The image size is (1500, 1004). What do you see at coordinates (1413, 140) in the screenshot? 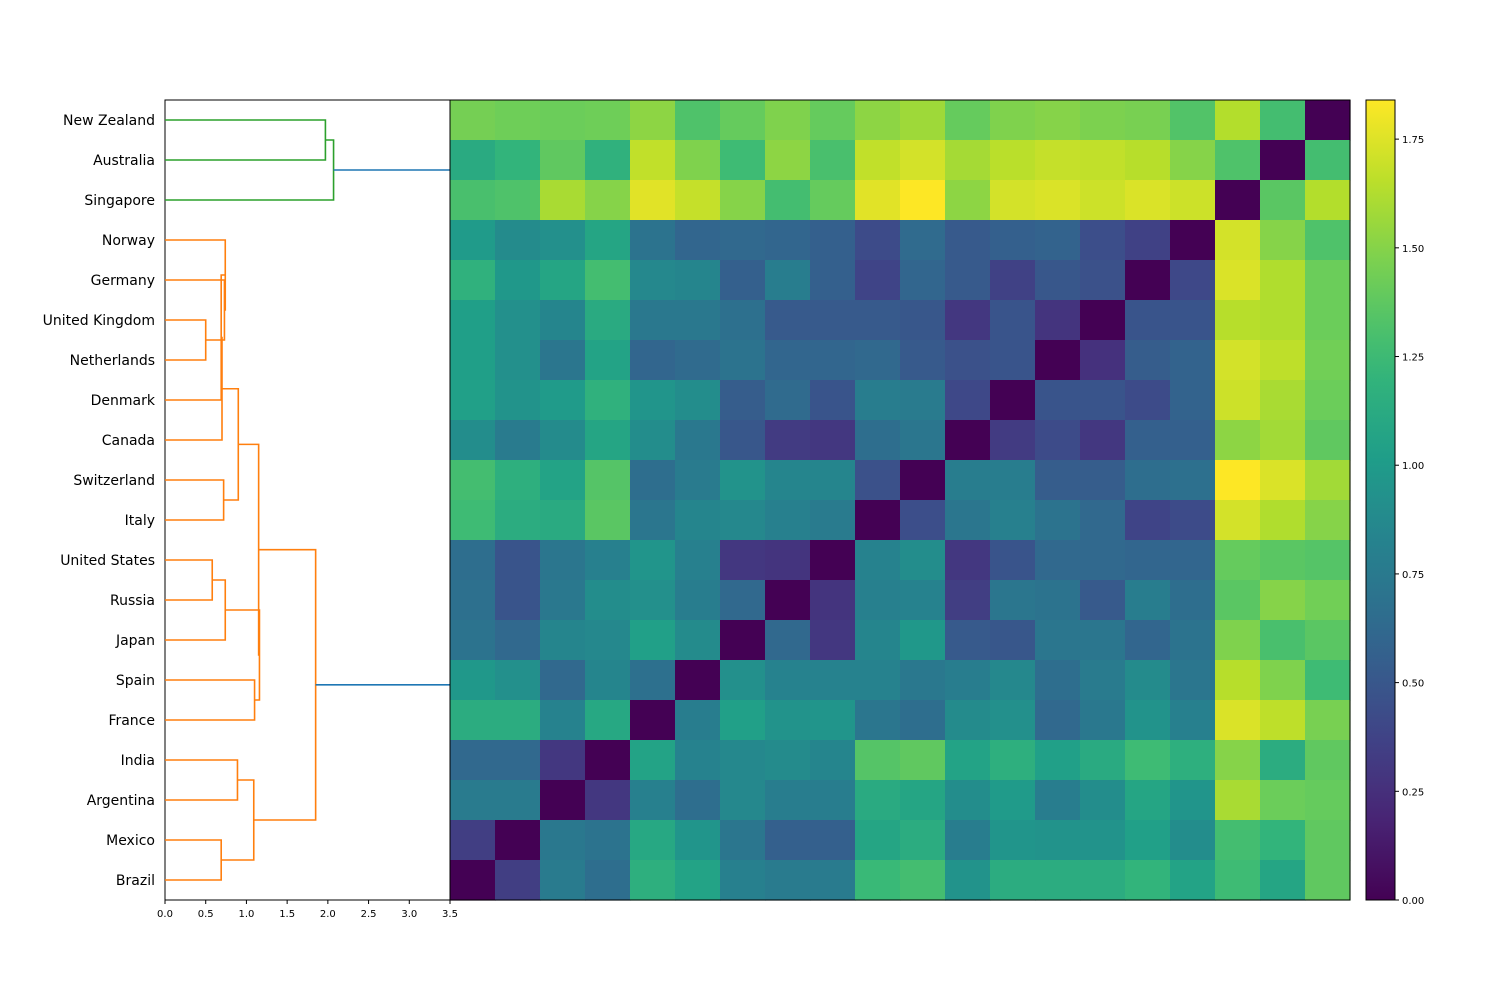
I see `colorbar-tick-label: 1.75` at bounding box center [1413, 140].